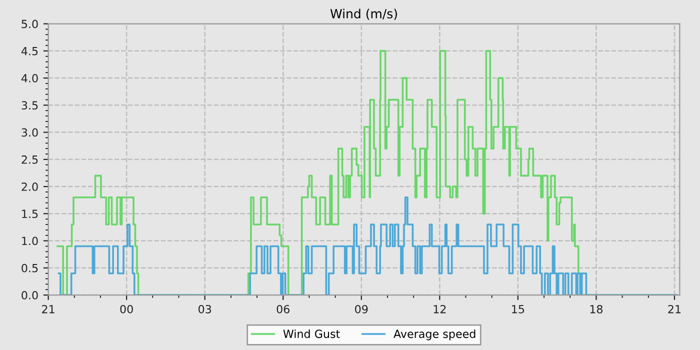 The height and width of the screenshot is (350, 700). What do you see at coordinates (30, 241) in the screenshot?
I see `y-tick-label: 1.0` at bounding box center [30, 241].